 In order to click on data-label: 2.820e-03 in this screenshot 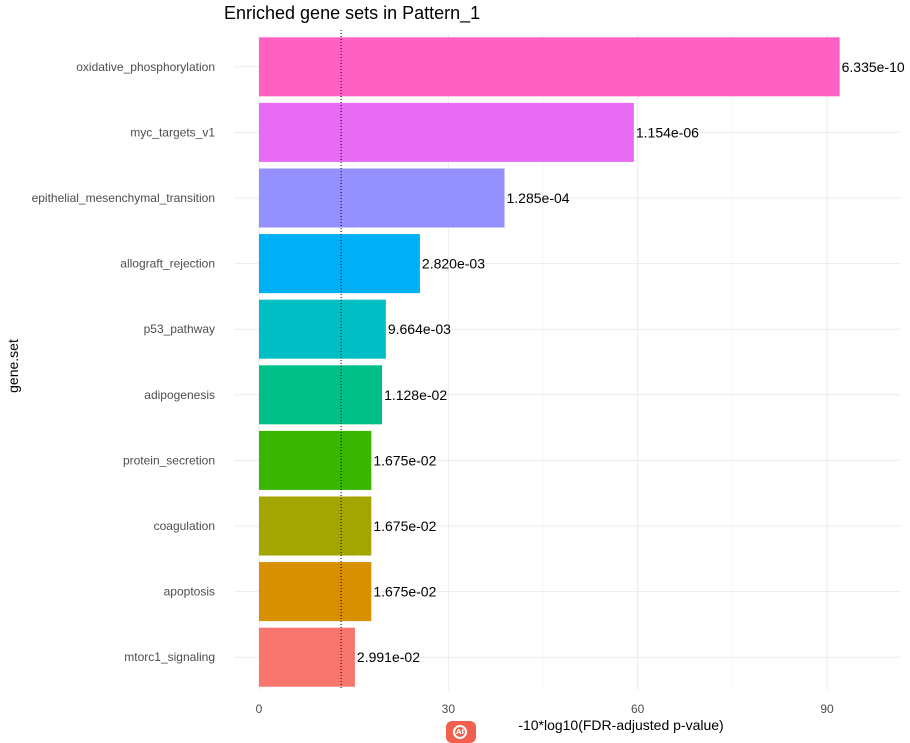, I will do `click(453, 264)`.